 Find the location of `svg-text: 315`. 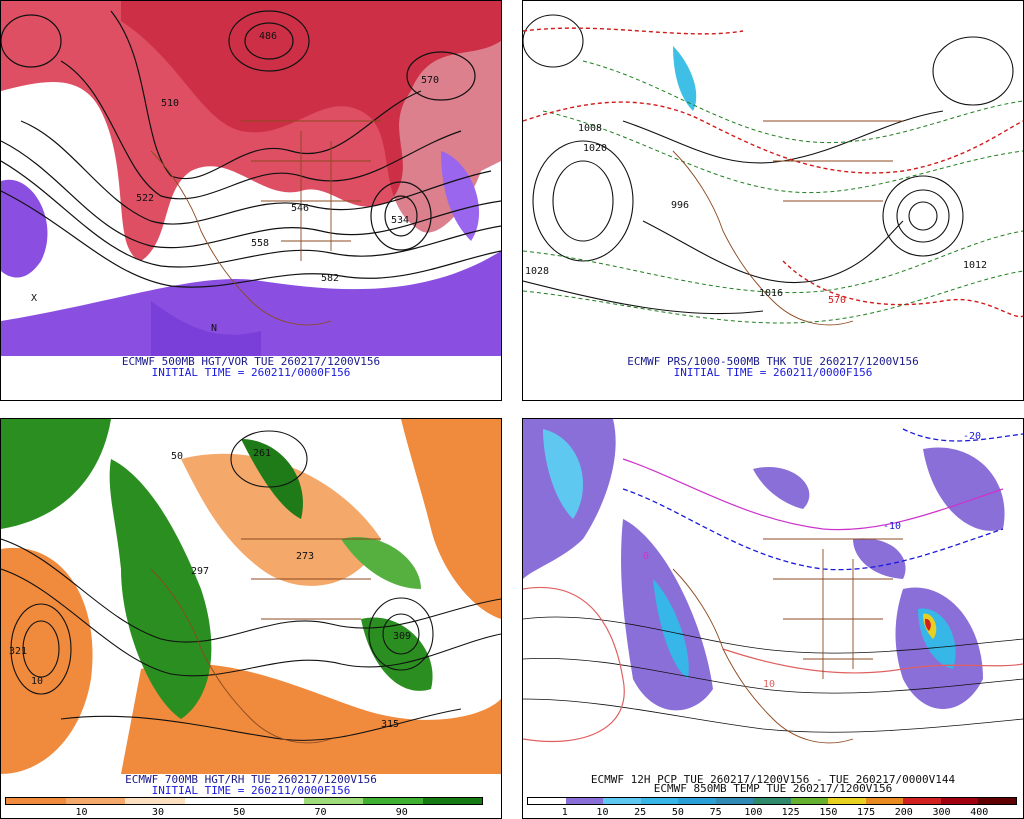

svg-text: 315 is located at coordinates (390, 724).